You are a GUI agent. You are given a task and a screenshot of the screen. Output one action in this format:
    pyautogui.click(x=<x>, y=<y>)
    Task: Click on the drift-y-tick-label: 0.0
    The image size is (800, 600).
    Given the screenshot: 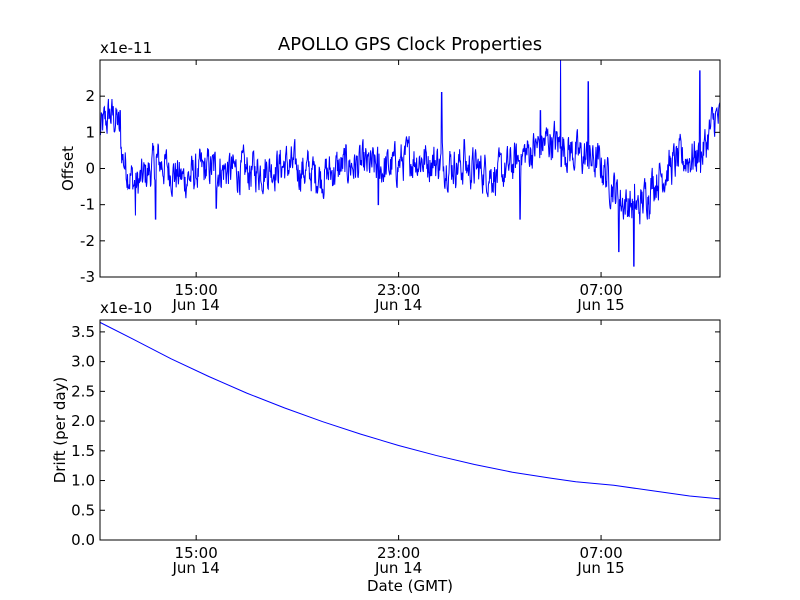 What is the action you would take?
    pyautogui.click(x=83, y=540)
    